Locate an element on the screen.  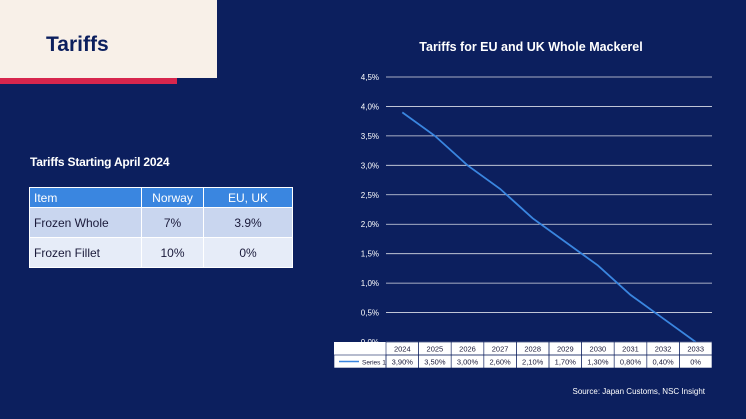
data-label: 2,60% is located at coordinates (500, 362).